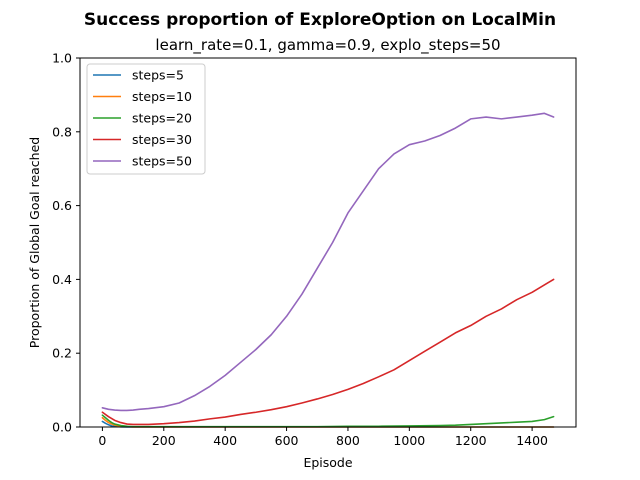 The image size is (640, 480). What do you see at coordinates (62, 205) in the screenshot?
I see `y-tick-label: 0.6` at bounding box center [62, 205].